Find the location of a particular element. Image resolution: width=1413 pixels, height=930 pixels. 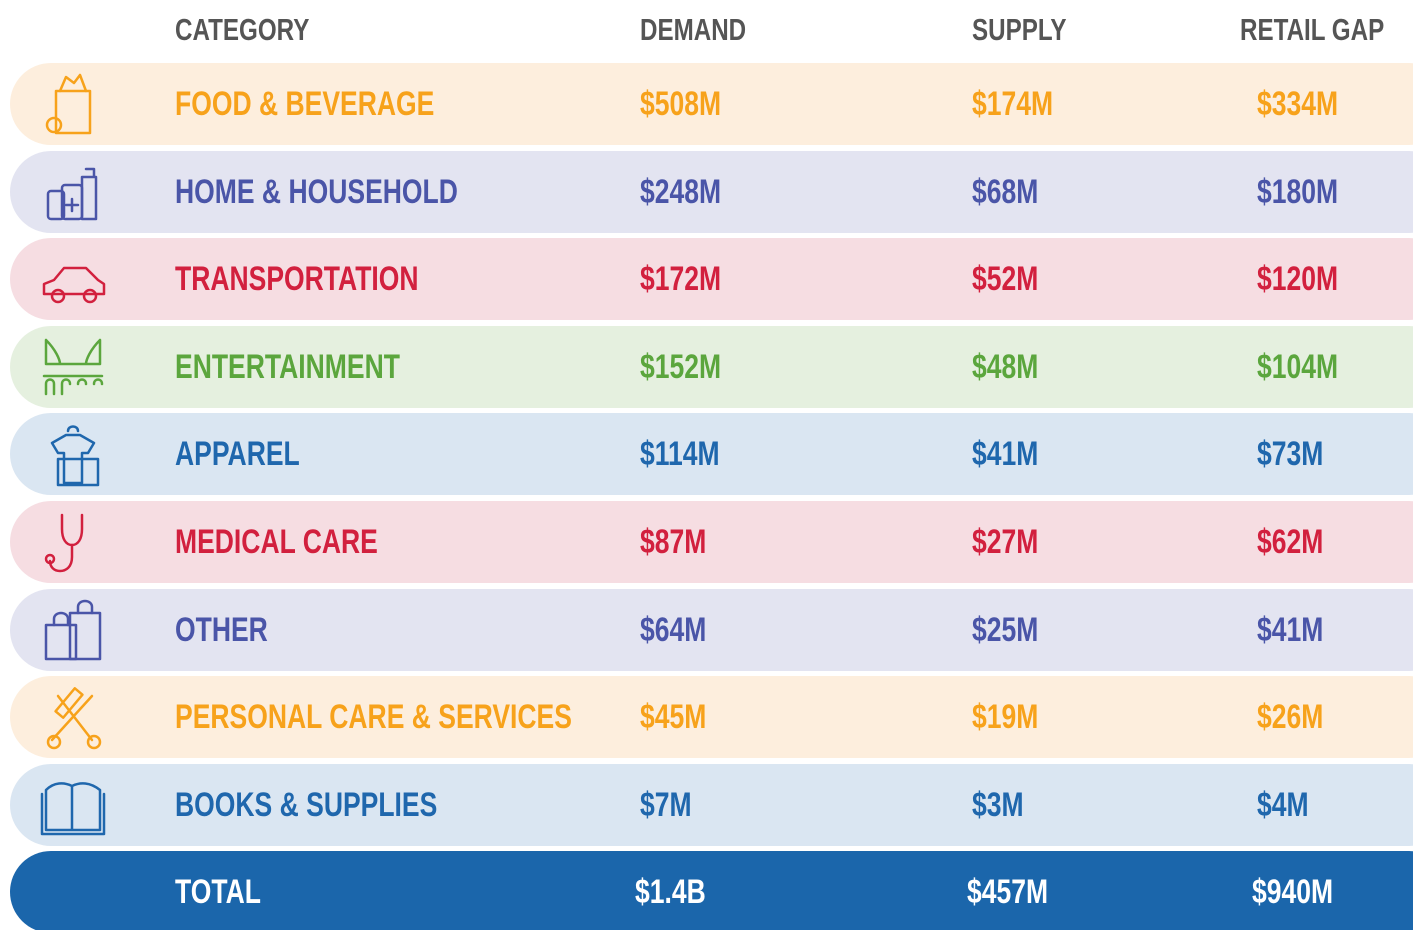

column-header: CATEGORY is located at coordinates (242, 29).